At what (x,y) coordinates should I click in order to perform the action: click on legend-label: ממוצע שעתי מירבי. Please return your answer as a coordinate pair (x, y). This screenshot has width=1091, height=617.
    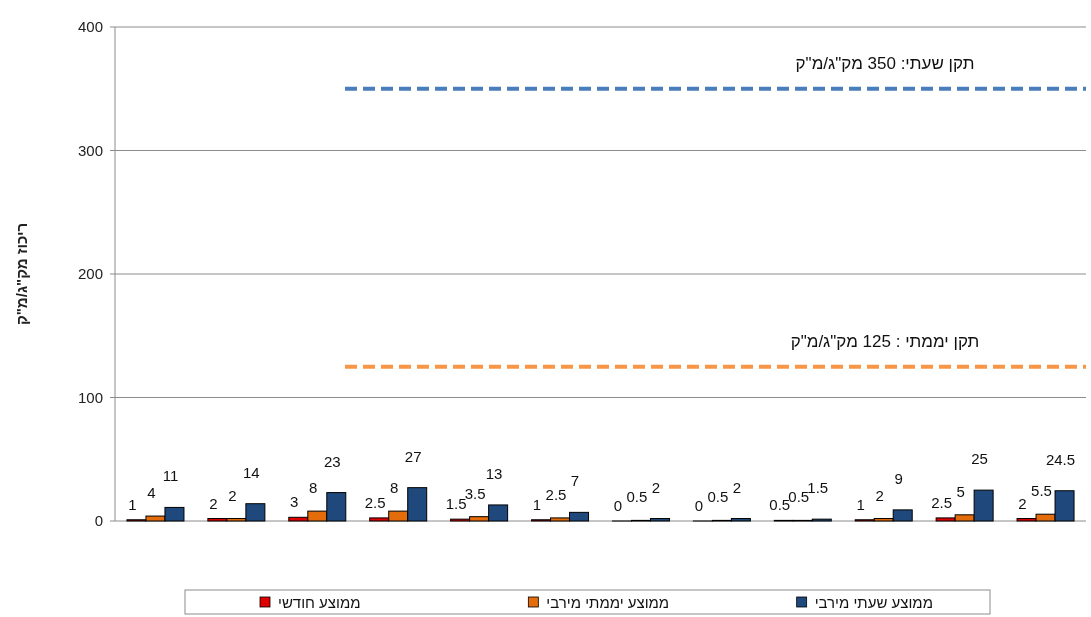
    Looking at the image, I should click on (873, 602).